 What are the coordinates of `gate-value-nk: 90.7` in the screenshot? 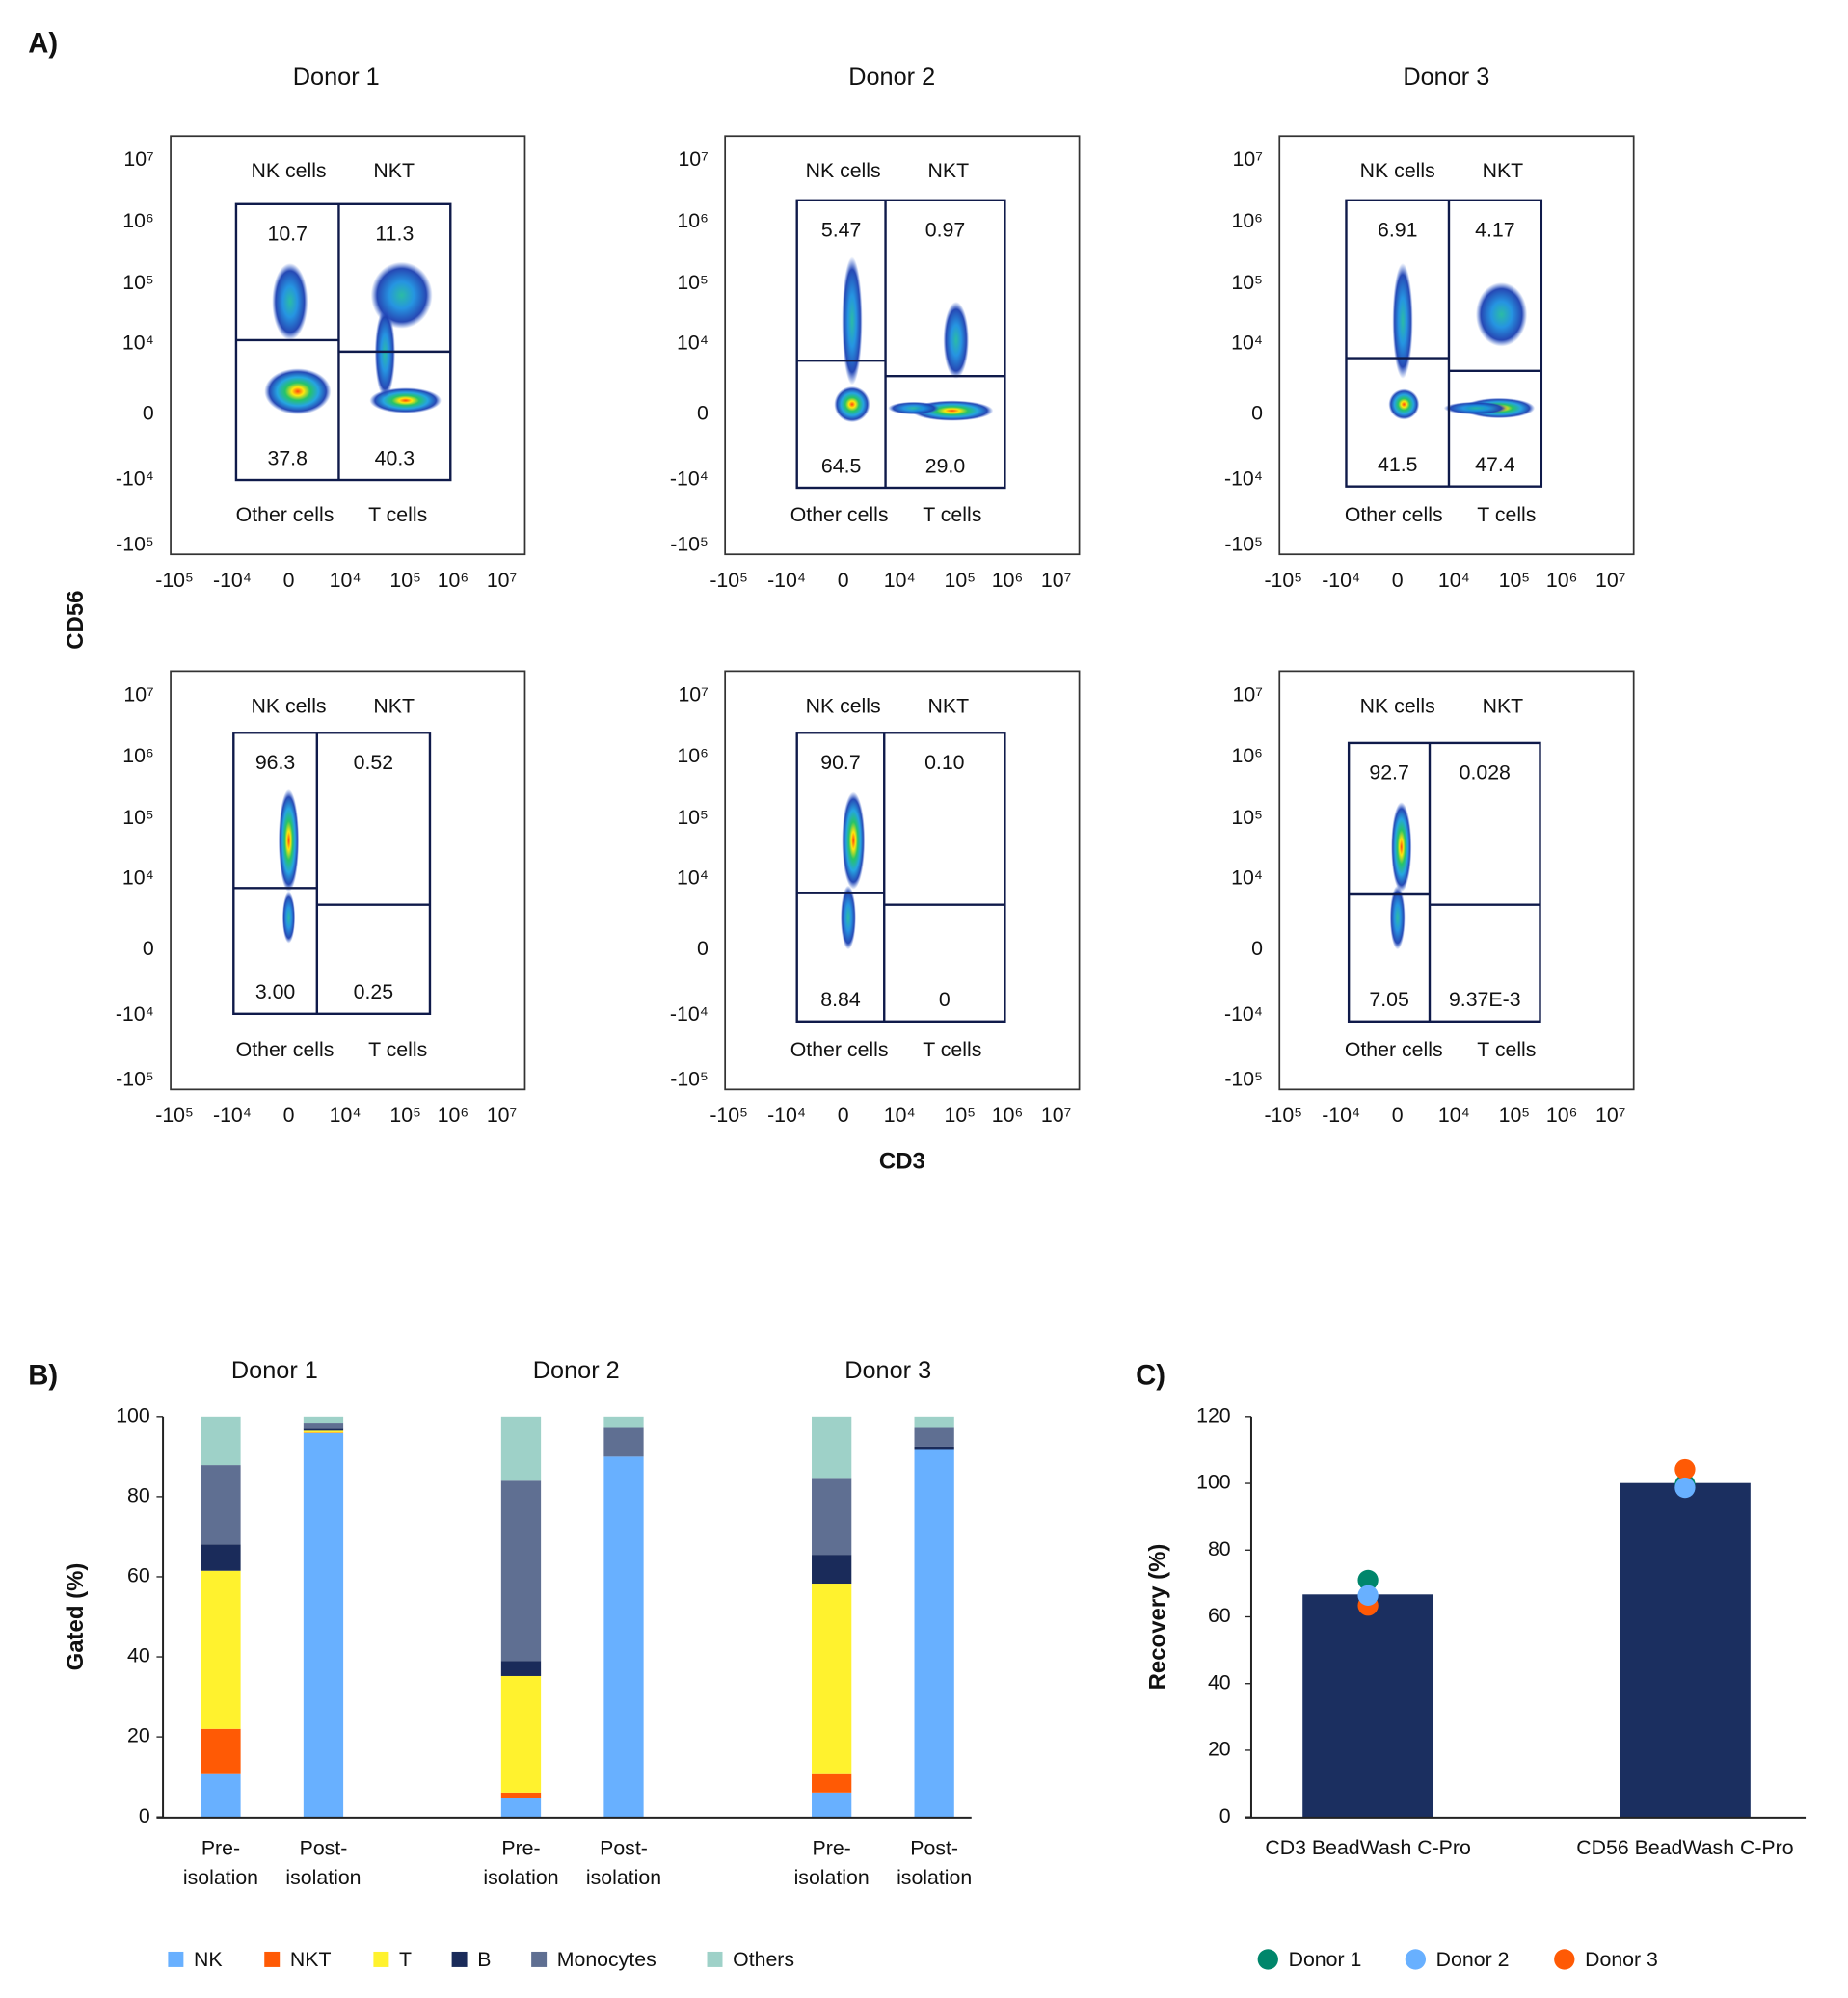 It's located at (840, 762).